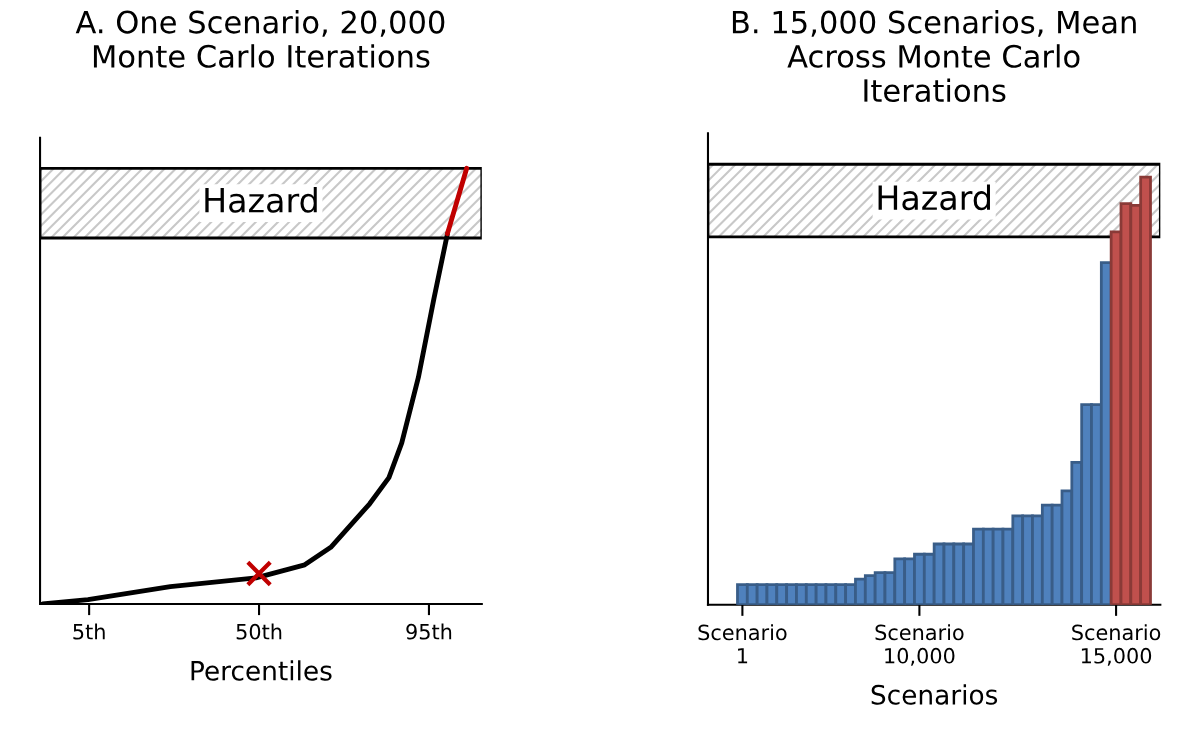  Describe the element at coordinates (89, 631) in the screenshot. I see `x-tick-label: 5th` at that location.